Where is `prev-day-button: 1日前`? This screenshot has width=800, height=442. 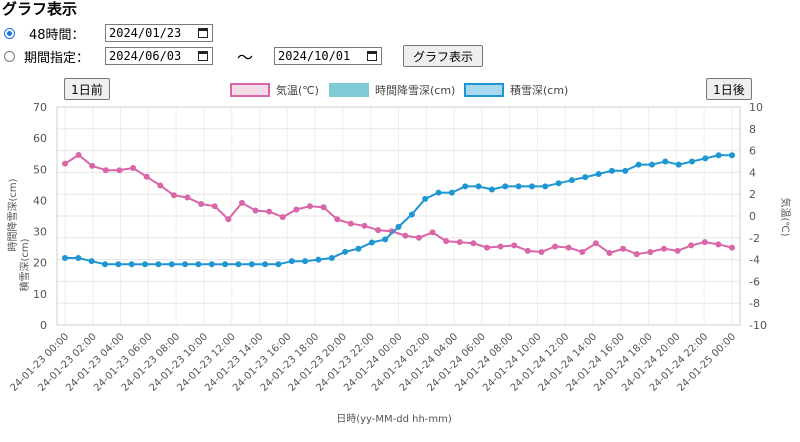 prev-day-button: 1日前 is located at coordinates (87, 89).